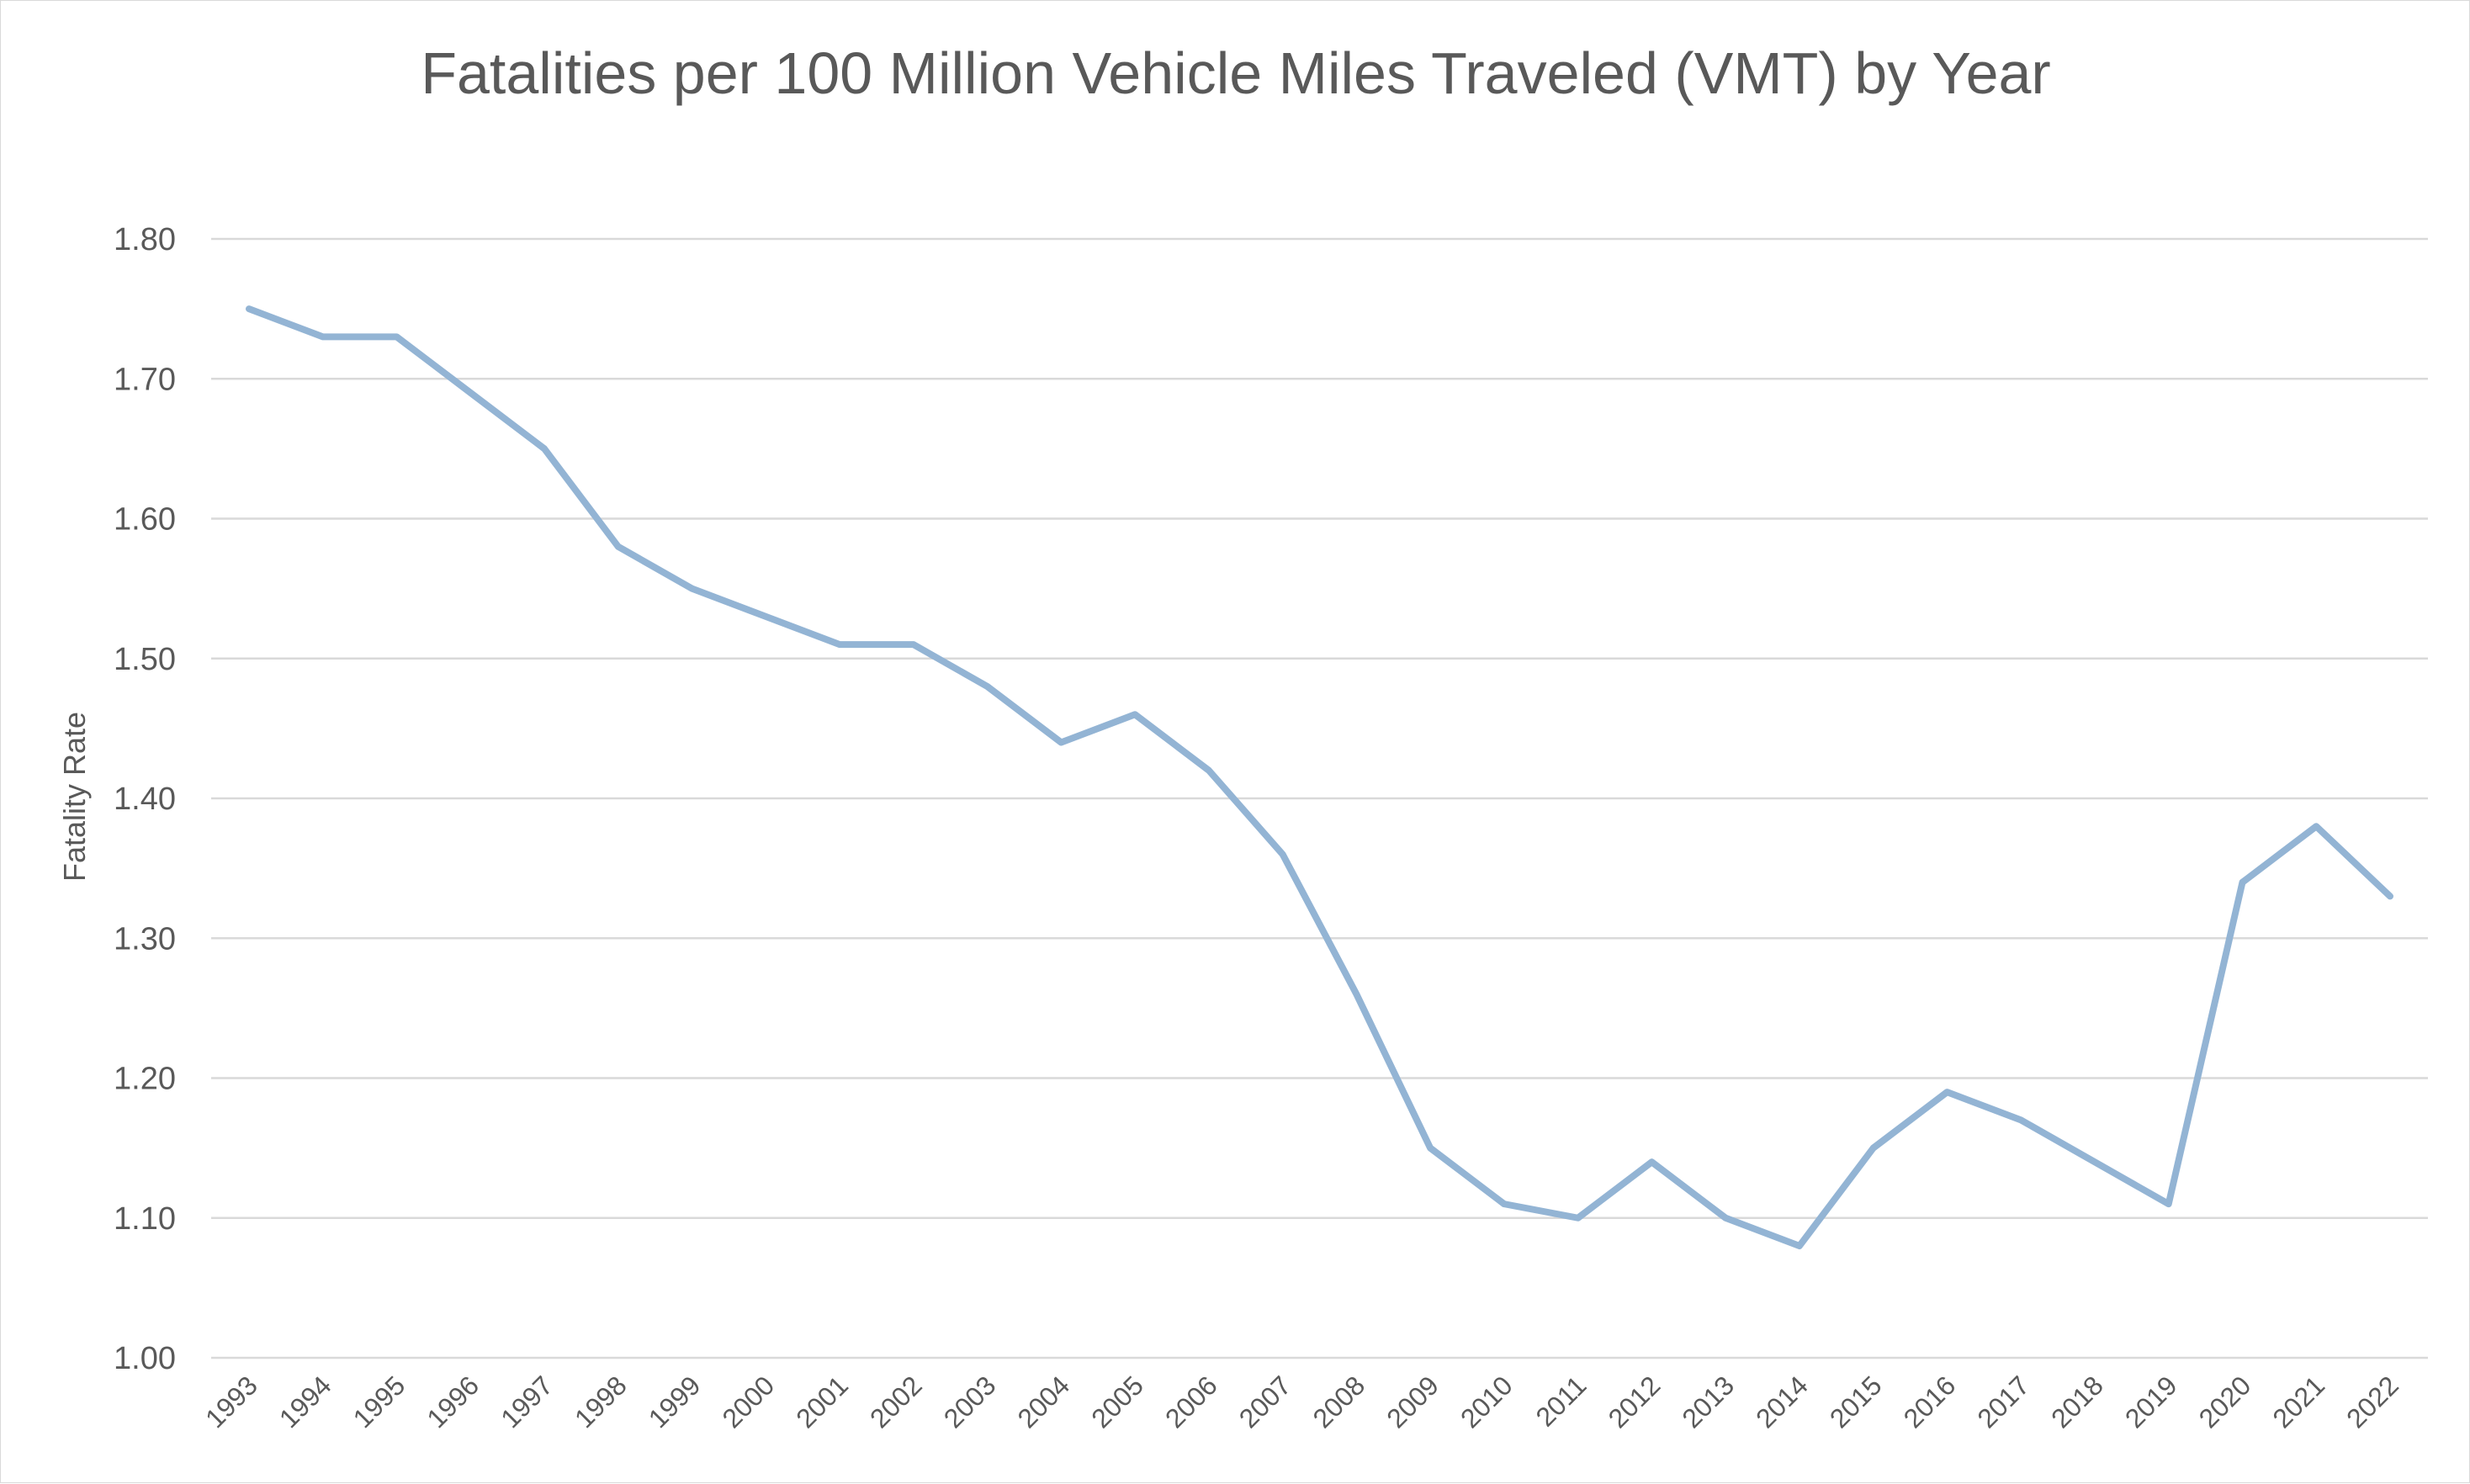 This screenshot has height=1484, width=2470. What do you see at coordinates (145, 239) in the screenshot?
I see `y-tick-label: 1.80` at bounding box center [145, 239].